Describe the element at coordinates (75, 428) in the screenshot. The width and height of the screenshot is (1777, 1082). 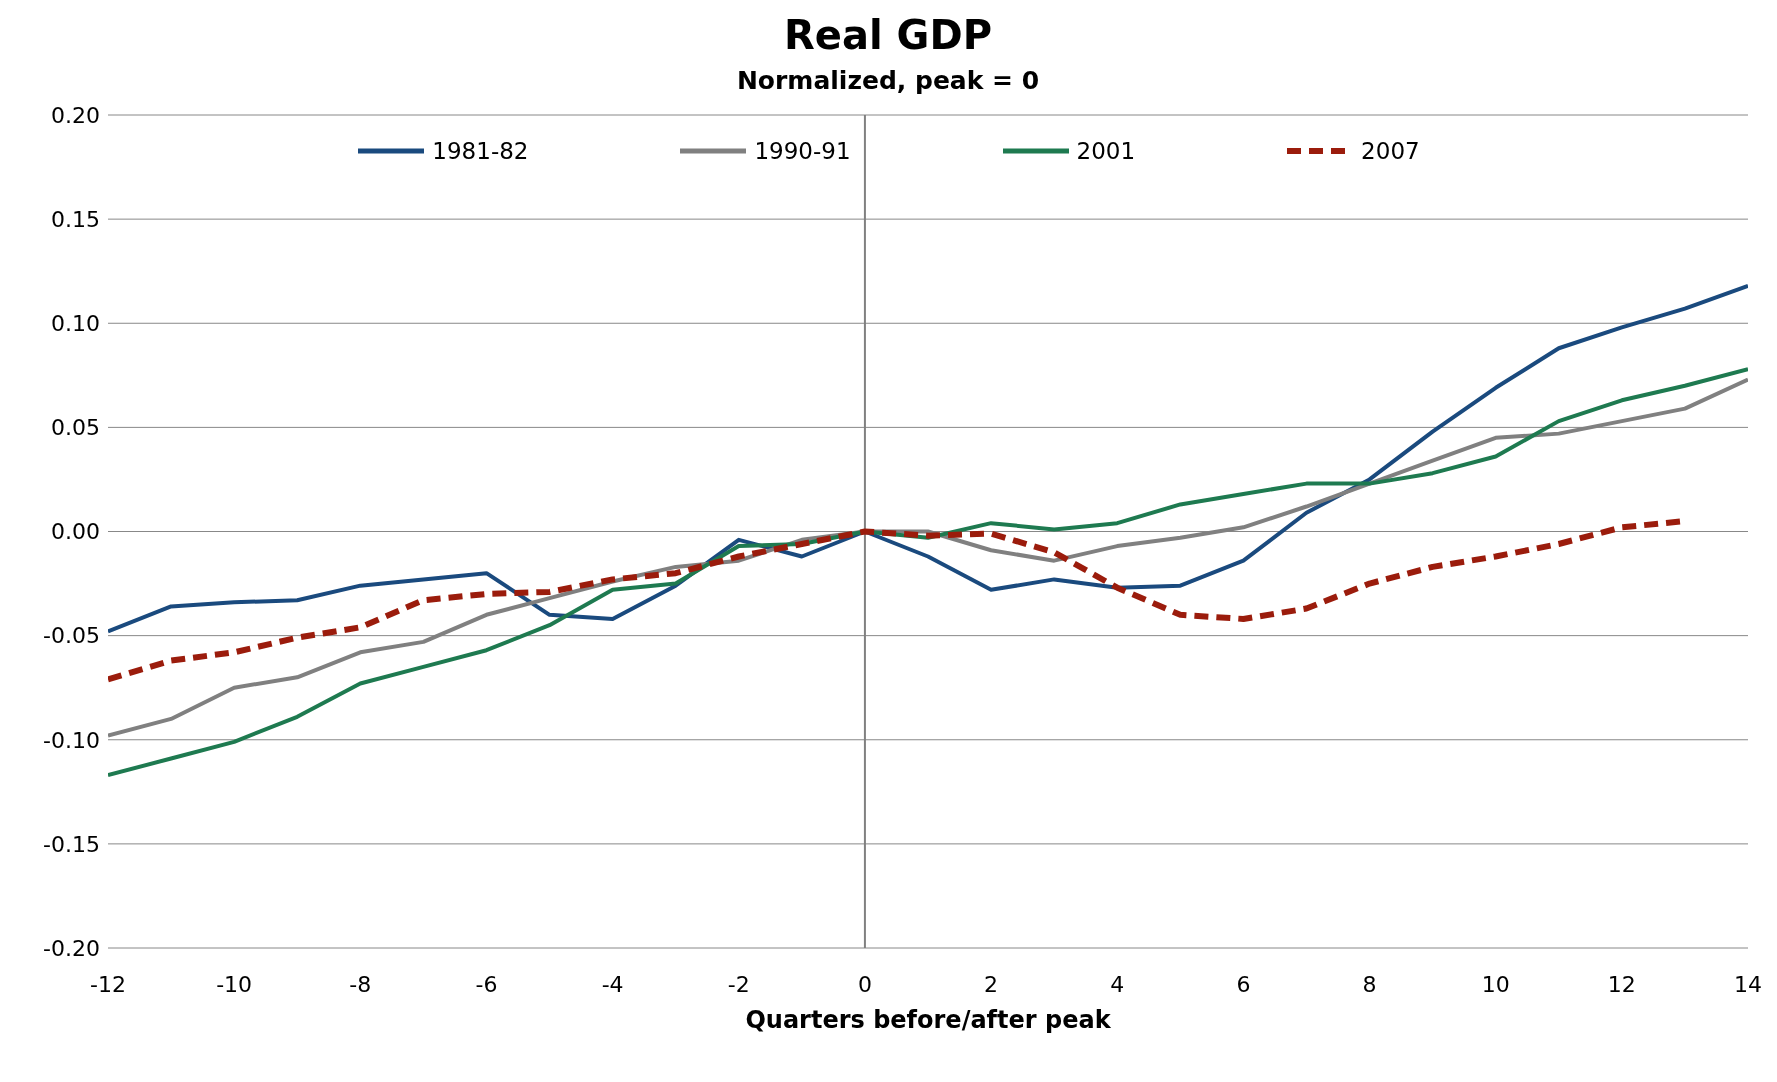
I see `y-tick-label: 0.05` at that location.